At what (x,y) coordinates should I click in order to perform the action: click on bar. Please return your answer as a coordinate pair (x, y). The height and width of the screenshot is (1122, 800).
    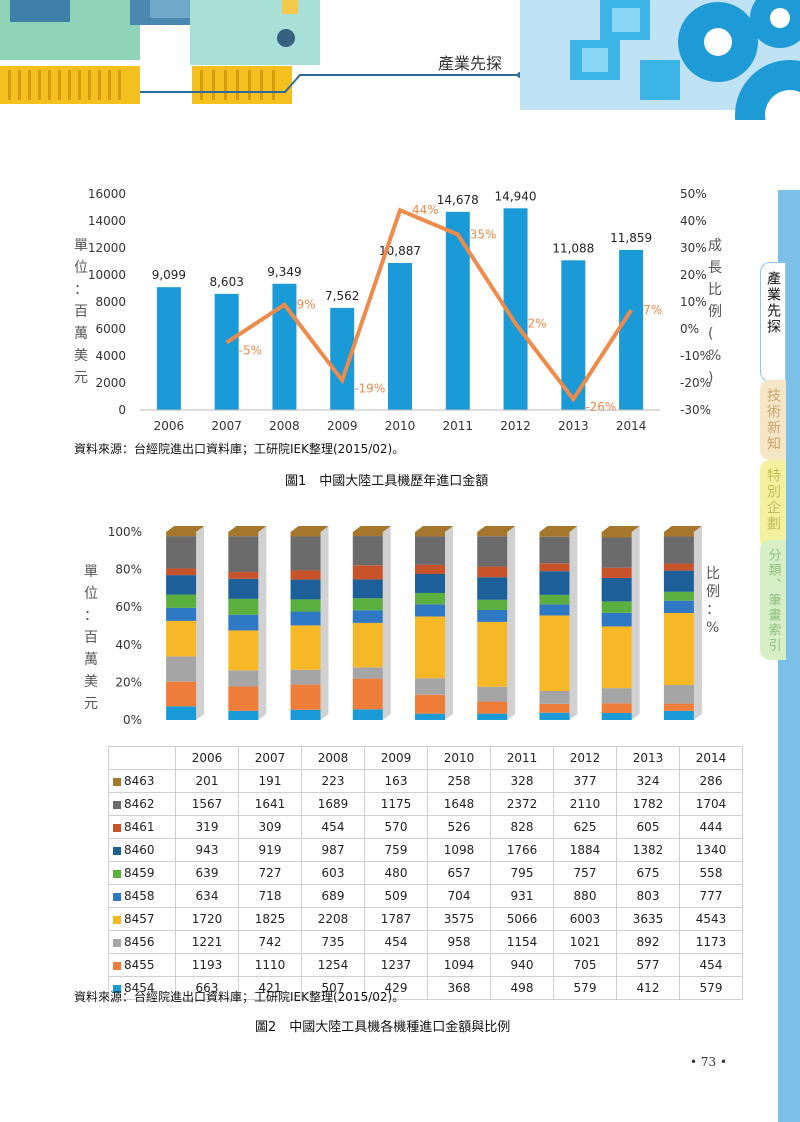
    Looking at the image, I should click on (400, 336).